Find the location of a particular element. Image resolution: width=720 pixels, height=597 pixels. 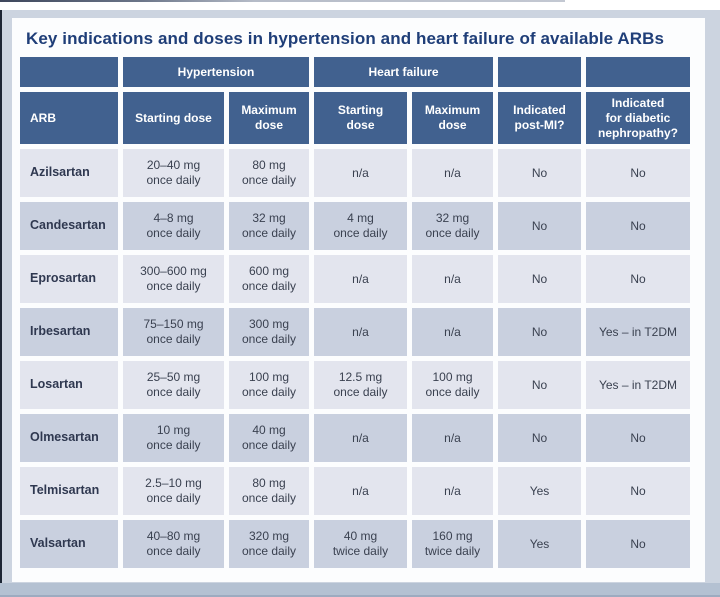

group-header-heart-failure: Heart failure is located at coordinates (403, 72).